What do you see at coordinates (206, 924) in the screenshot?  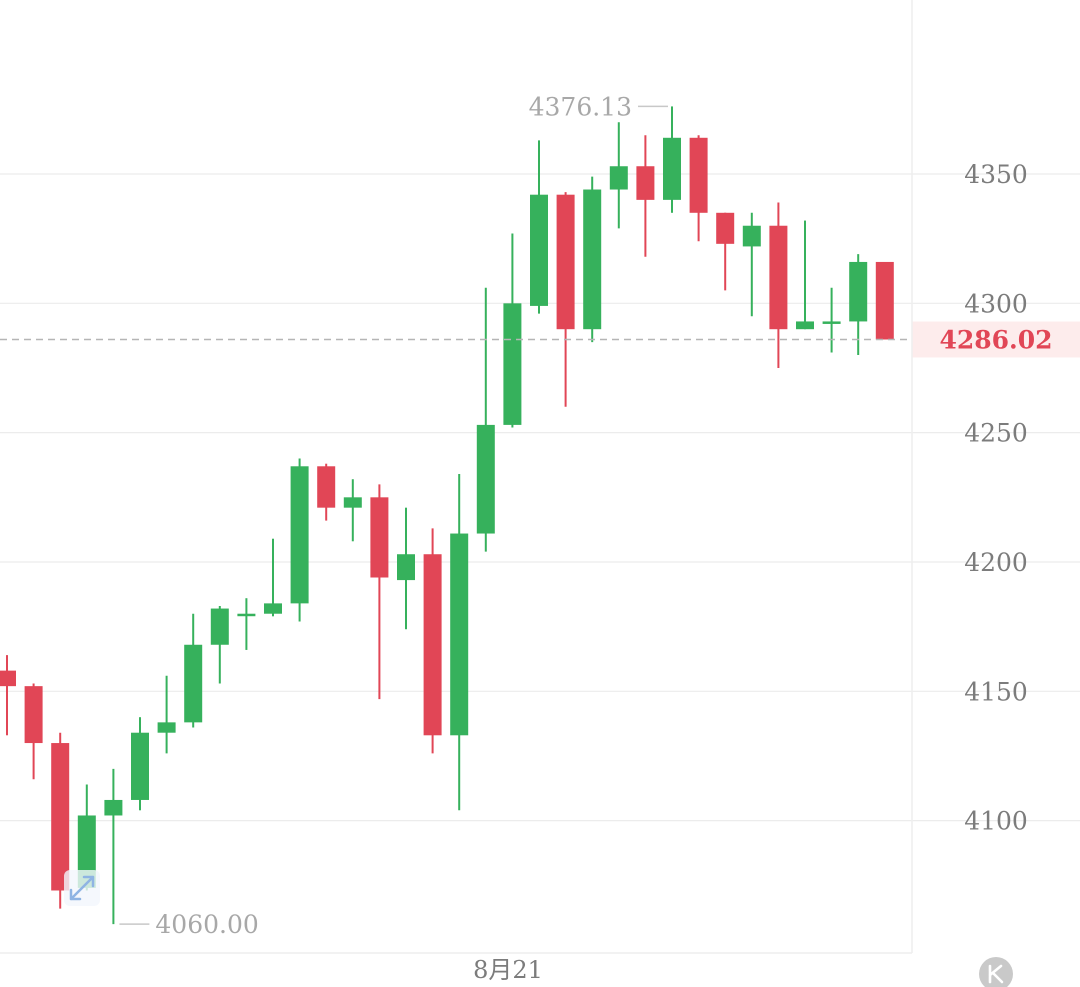 I see `low-price-label: 4060.00` at bounding box center [206, 924].